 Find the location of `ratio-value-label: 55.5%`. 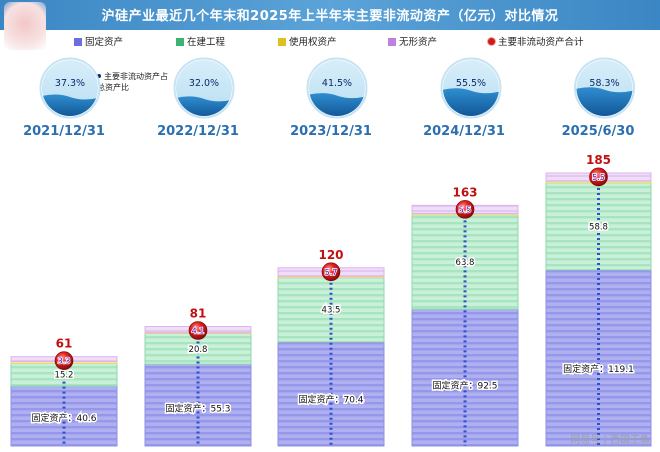

ratio-value-label: 55.5% is located at coordinates (471, 83).